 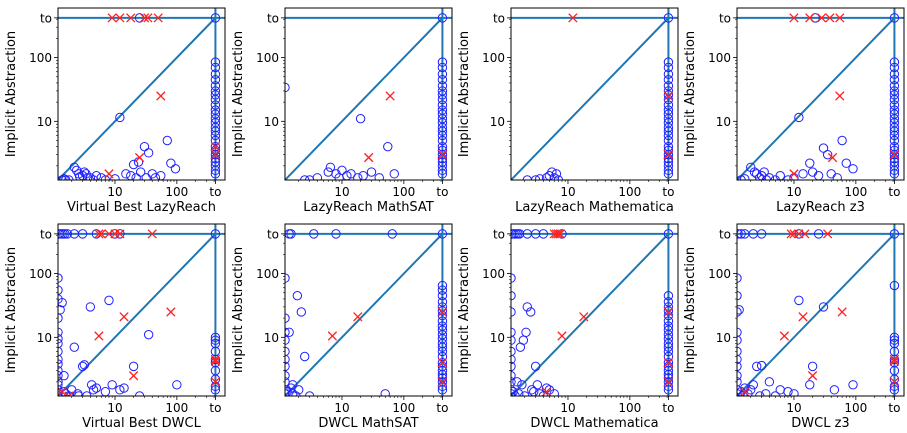 What do you see at coordinates (368, 423) in the screenshot?
I see `x-axis-label: DWCL MathSAT` at bounding box center [368, 423].